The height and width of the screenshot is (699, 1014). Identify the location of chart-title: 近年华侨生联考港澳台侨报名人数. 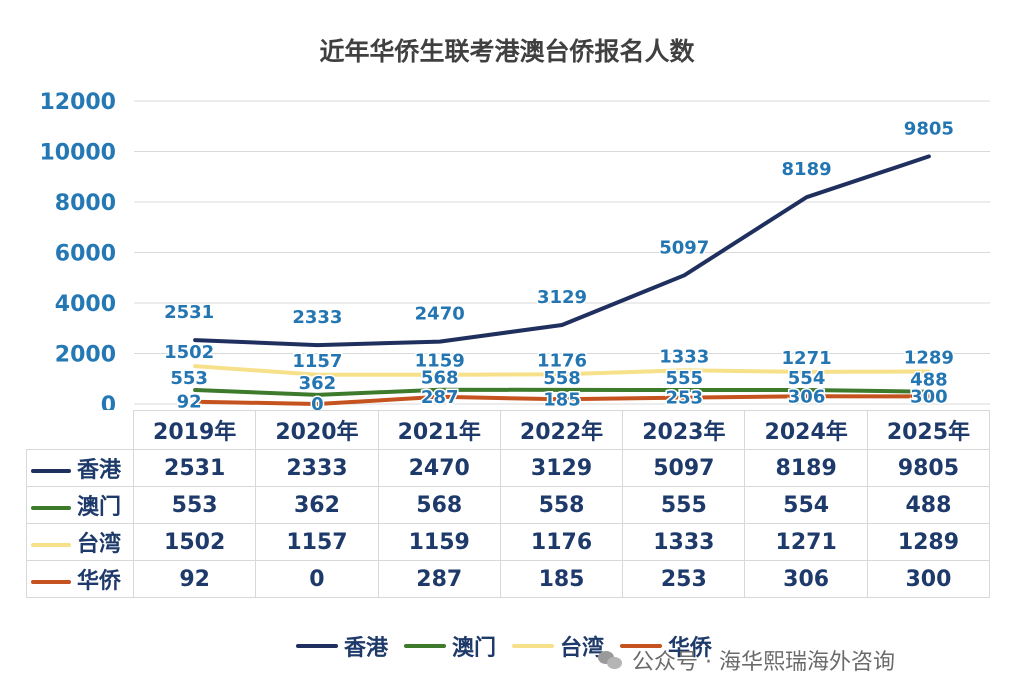
(507, 51).